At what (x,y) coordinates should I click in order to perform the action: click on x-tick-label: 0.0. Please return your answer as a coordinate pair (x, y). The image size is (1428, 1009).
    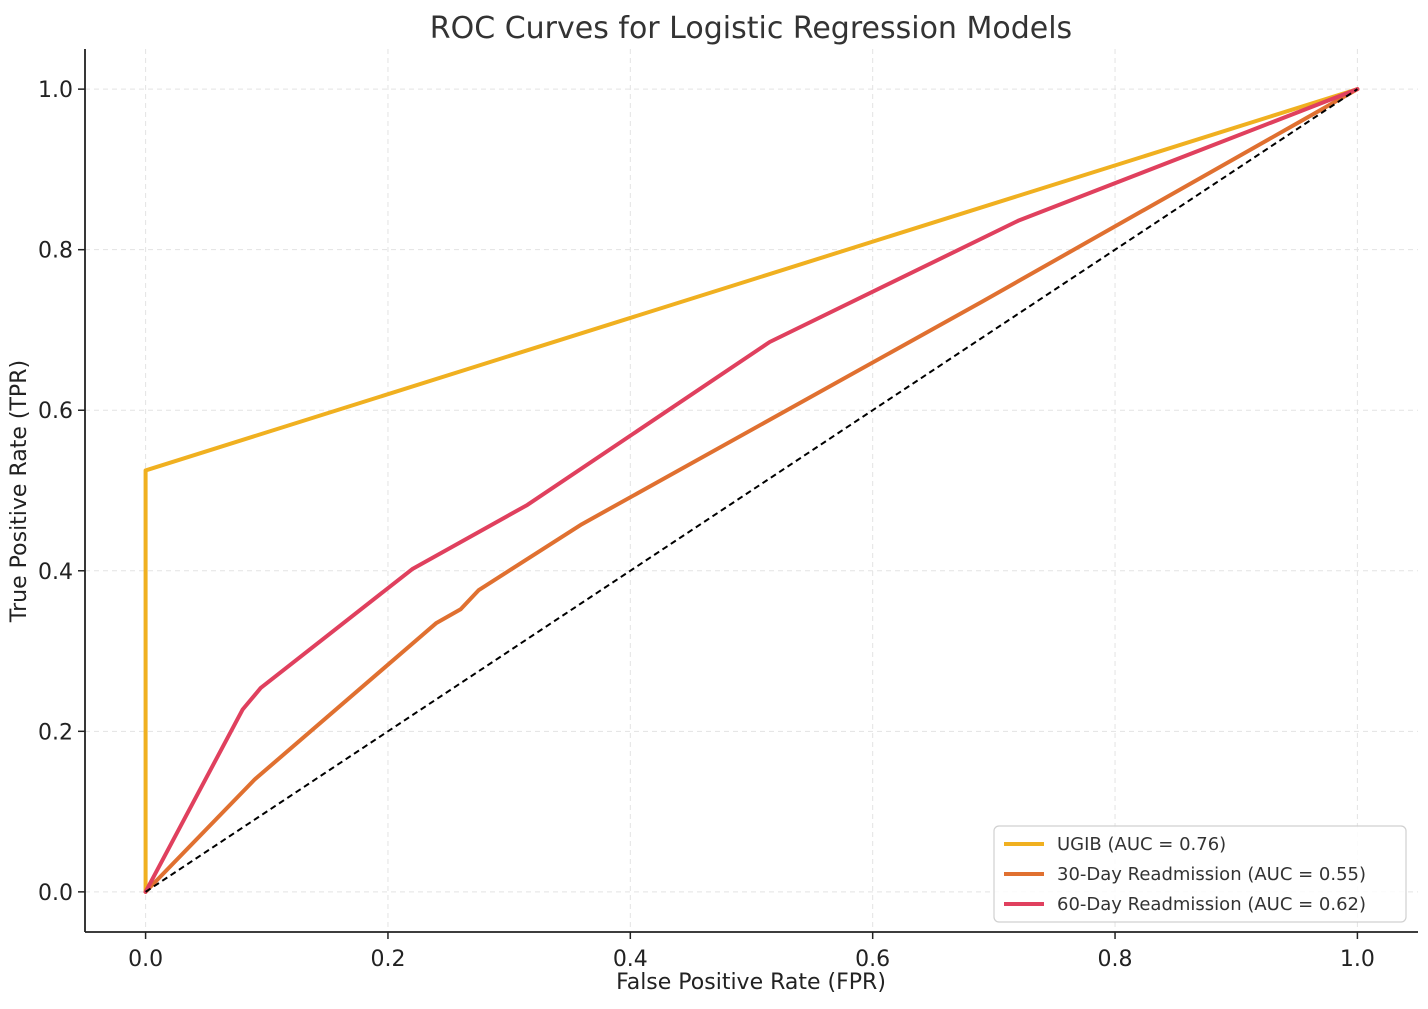
    Looking at the image, I should click on (145, 959).